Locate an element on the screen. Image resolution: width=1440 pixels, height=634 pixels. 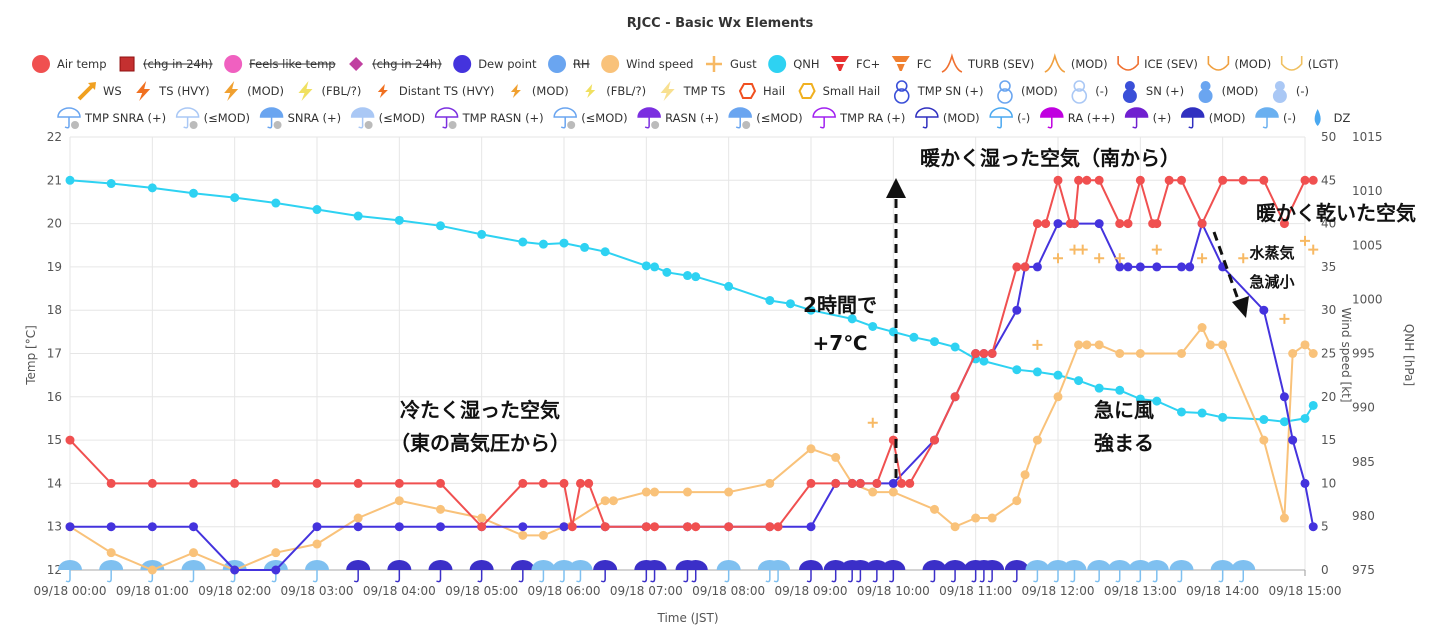
y-tick-qnh: 1005 is located at coordinates (1367, 245).